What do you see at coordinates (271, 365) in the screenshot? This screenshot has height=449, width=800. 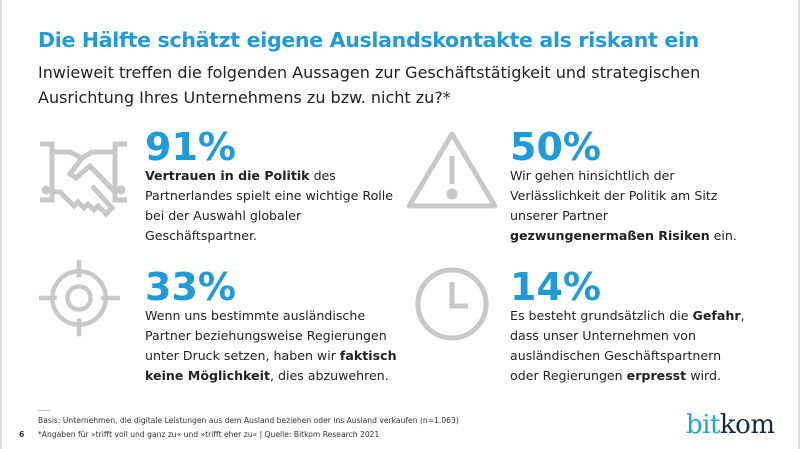 I see `text-bold: faktisch keine Möglichkeit` at bounding box center [271, 365].